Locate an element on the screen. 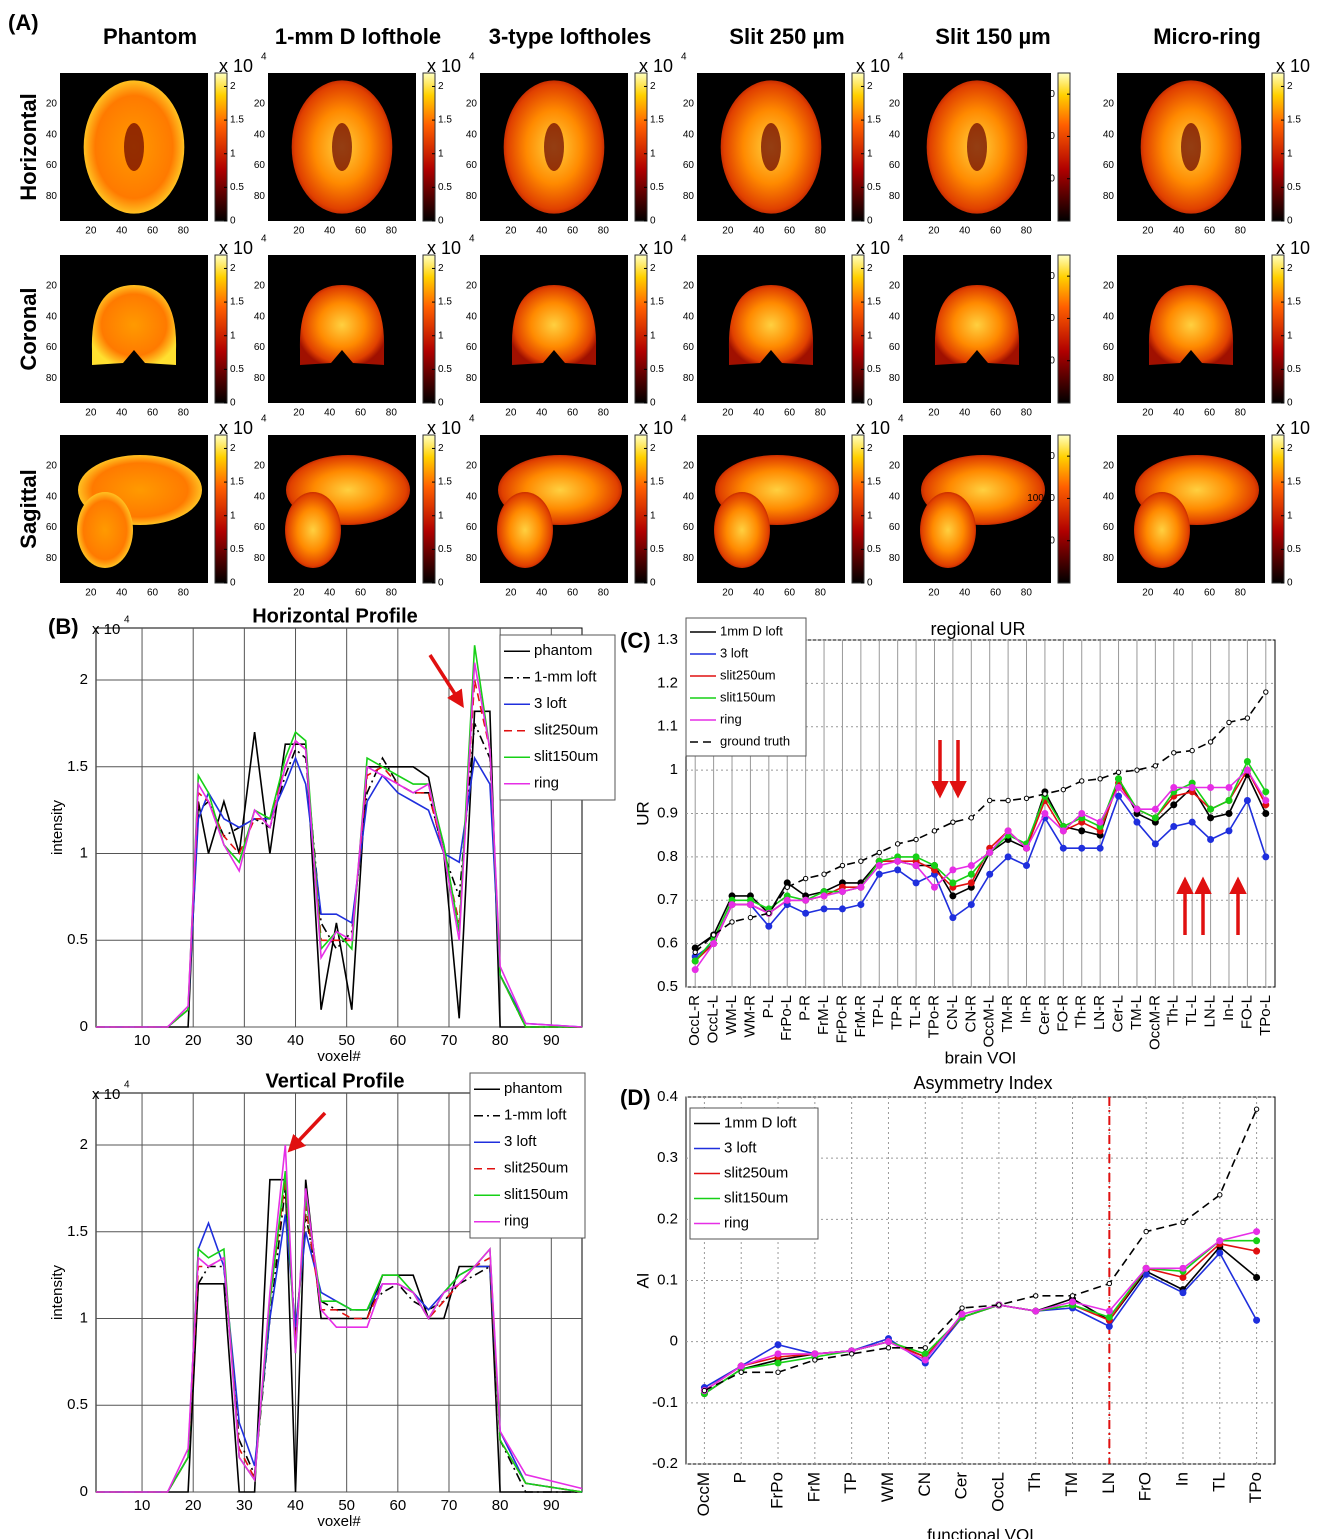  x-tick-label: TL is located at coordinates (1218, 1482).